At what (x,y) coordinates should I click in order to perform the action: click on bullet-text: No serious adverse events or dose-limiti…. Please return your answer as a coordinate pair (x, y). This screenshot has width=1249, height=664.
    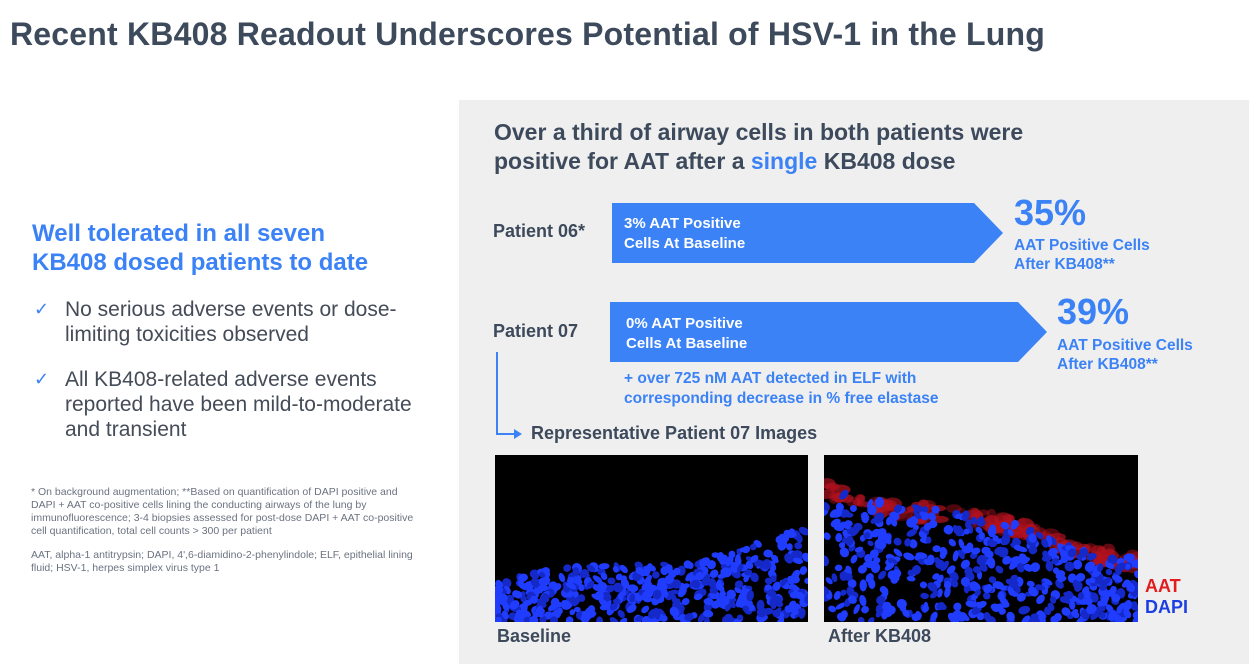
    Looking at the image, I should click on (231, 322).